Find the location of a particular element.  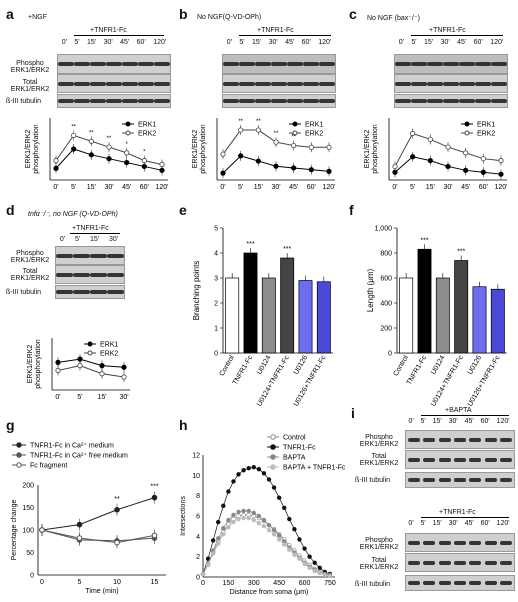

x-axis-label: Distance from soma (μm) is located at coordinates (269, 592).